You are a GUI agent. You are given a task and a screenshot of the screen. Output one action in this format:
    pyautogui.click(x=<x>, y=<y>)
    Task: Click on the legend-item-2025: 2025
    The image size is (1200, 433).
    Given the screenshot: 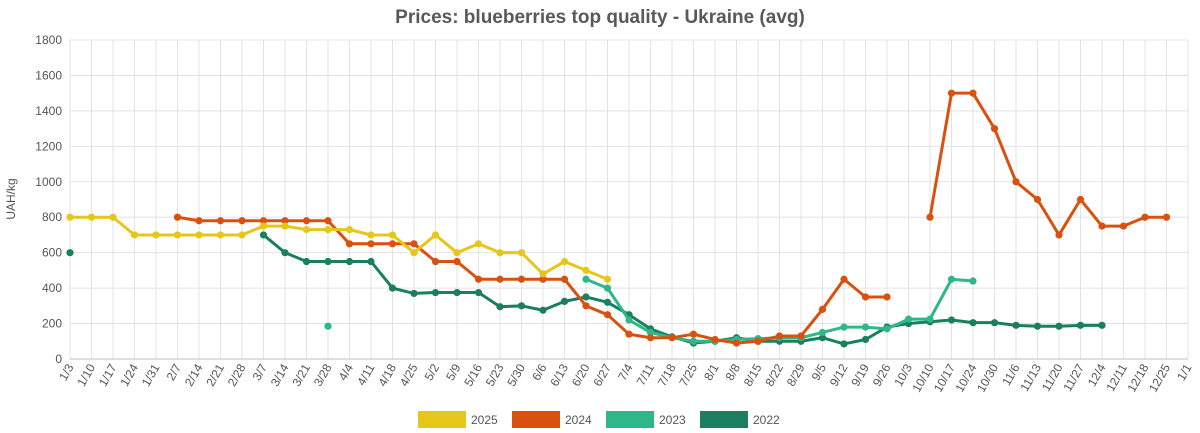 What is the action you would take?
    pyautogui.click(x=458, y=419)
    